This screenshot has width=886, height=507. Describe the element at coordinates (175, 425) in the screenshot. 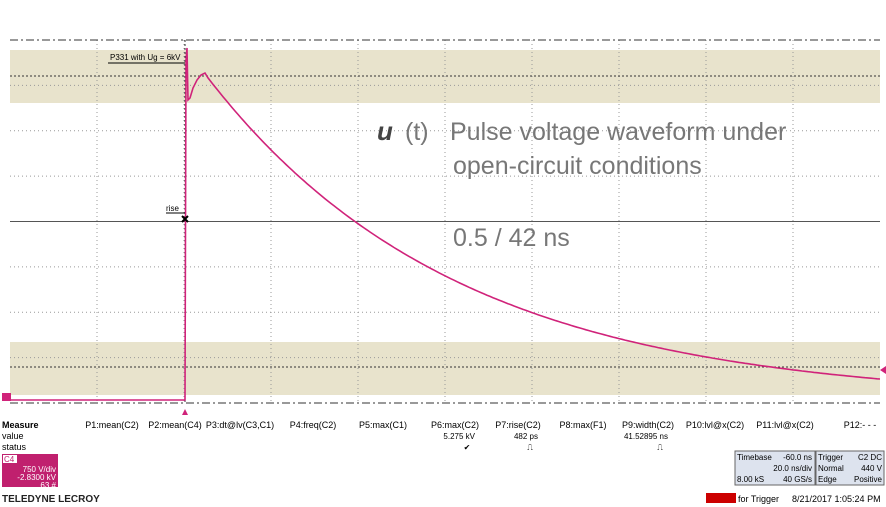

I see `param-name: P2:mean(C4)` at that location.